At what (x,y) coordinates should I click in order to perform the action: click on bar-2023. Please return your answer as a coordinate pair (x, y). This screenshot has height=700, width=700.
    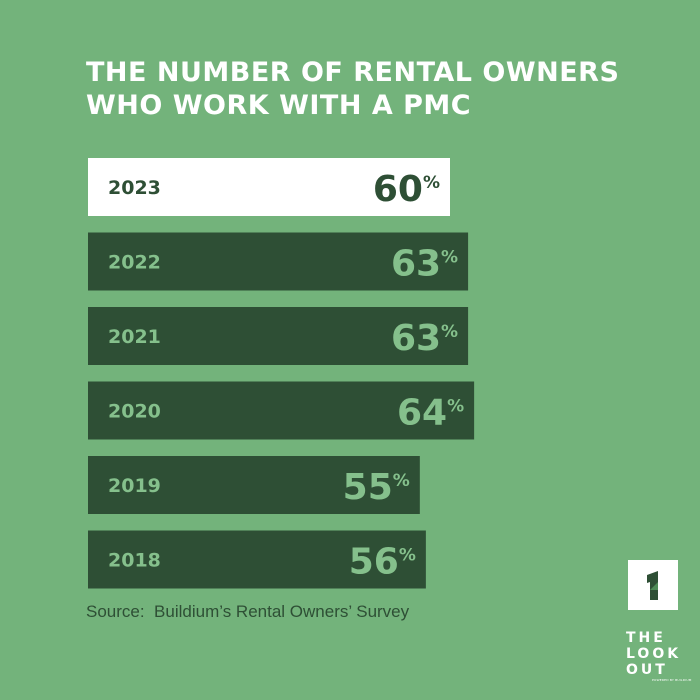
    Looking at the image, I should click on (269, 187).